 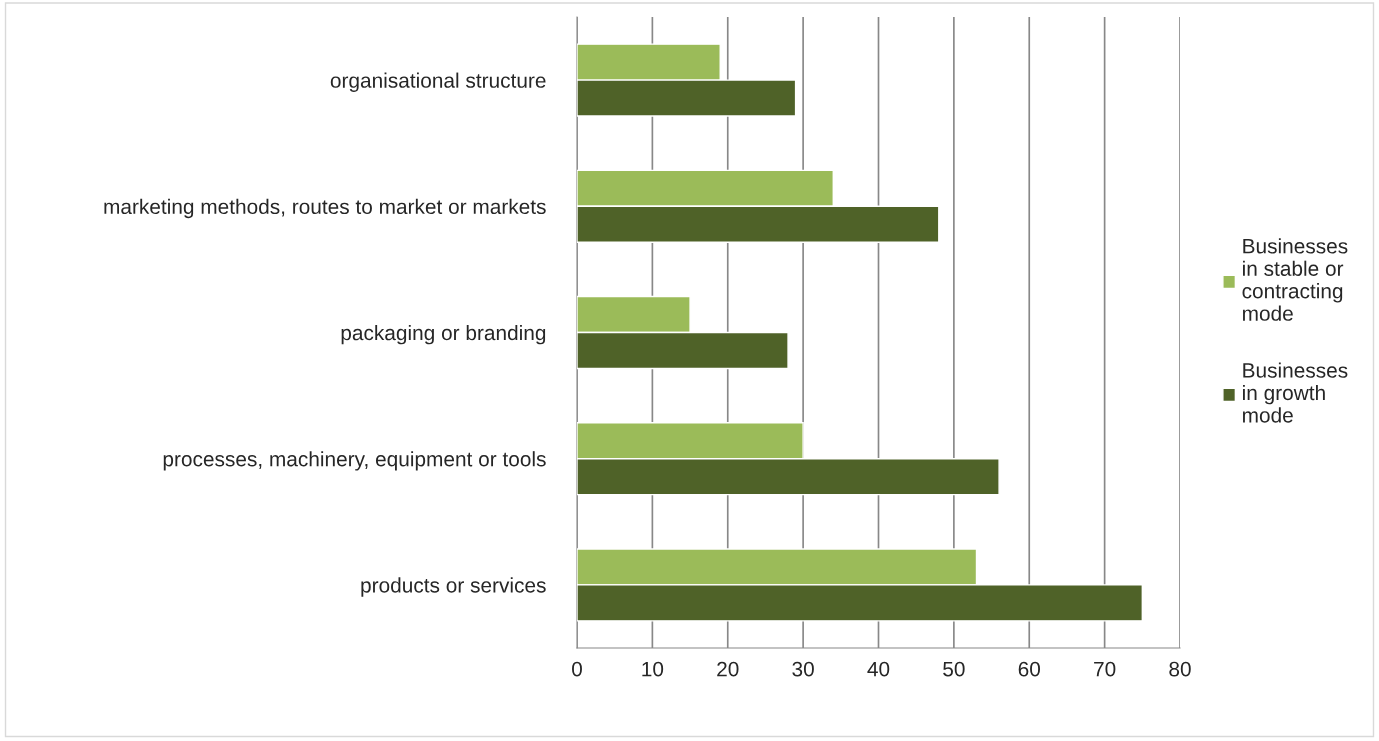 What do you see at coordinates (1180, 669) in the screenshot?
I see `x-tick-label: 80` at bounding box center [1180, 669].